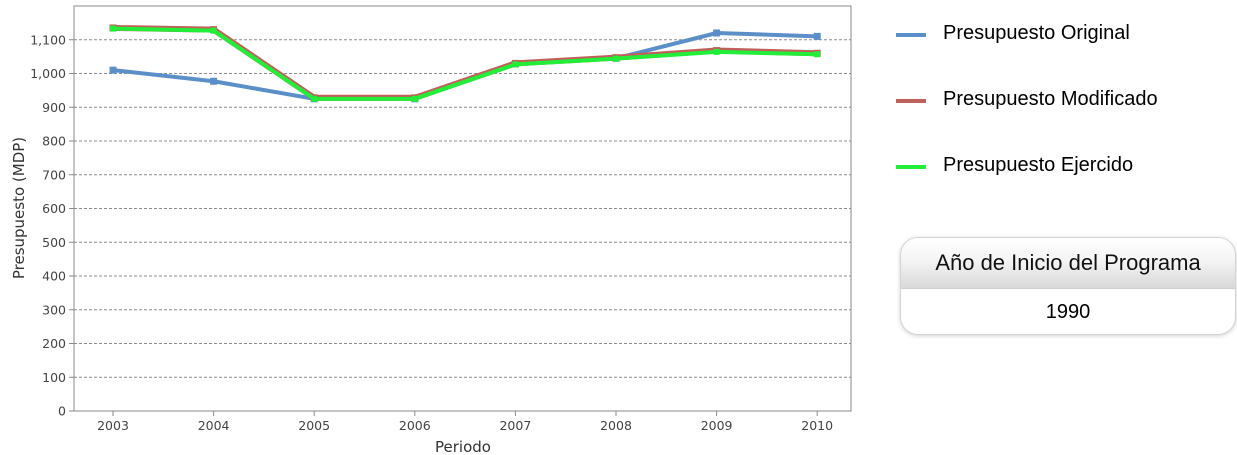  What do you see at coordinates (52, 225) in the screenshot?
I see `y-axis-ticks: 0 100 200 300 400 500 600 700 800 900 1,000 1,100` at bounding box center [52, 225].